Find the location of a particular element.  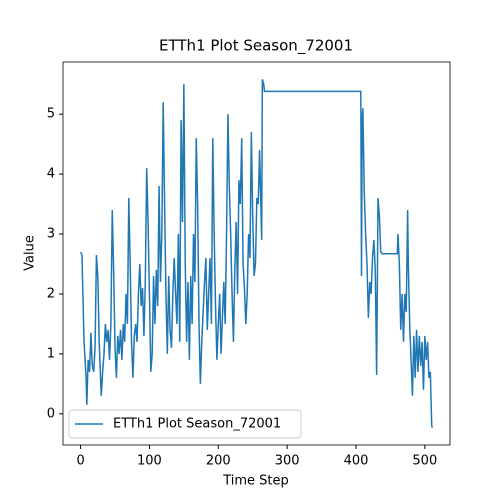

x-tick-label: 300 is located at coordinates (287, 461).